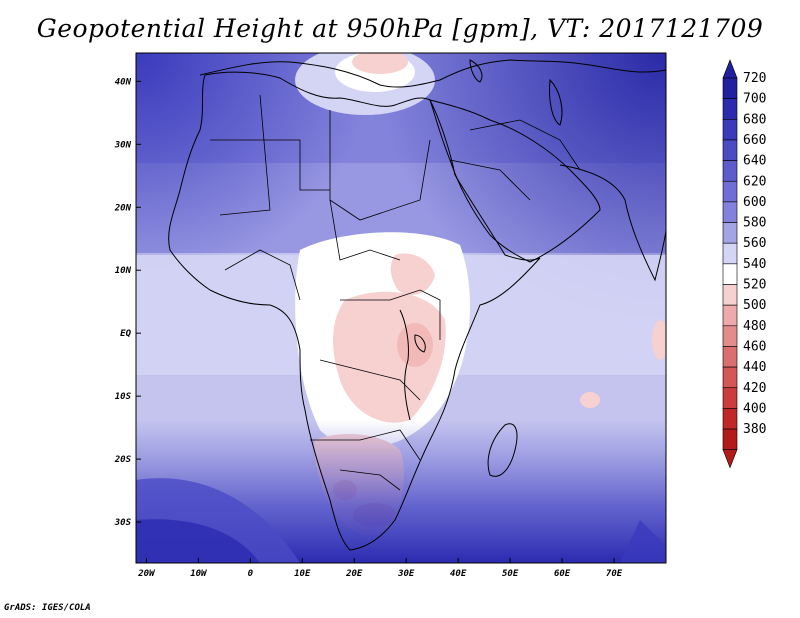 This screenshot has height=618, width=800. Describe the element at coordinates (754, 326) in the screenshot. I see `colorbar-label: 480` at that location.